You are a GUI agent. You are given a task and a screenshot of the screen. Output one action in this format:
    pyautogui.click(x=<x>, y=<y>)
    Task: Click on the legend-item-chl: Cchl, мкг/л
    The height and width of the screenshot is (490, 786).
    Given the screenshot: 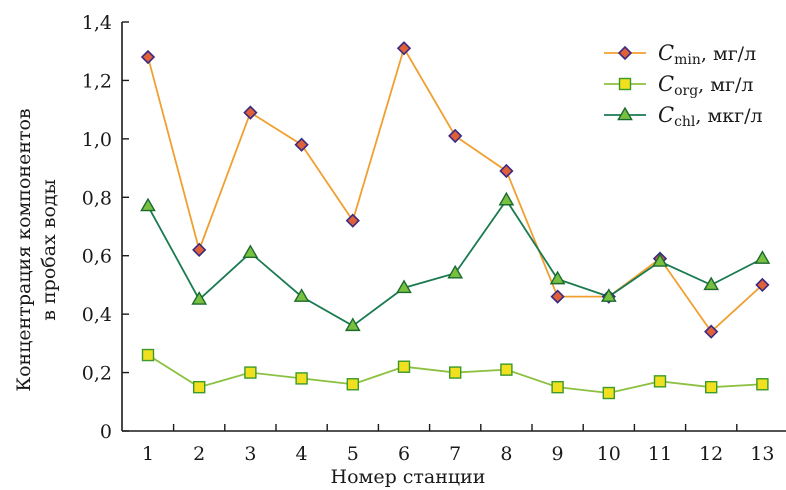 What is the action you would take?
    pyautogui.click(x=683, y=116)
    